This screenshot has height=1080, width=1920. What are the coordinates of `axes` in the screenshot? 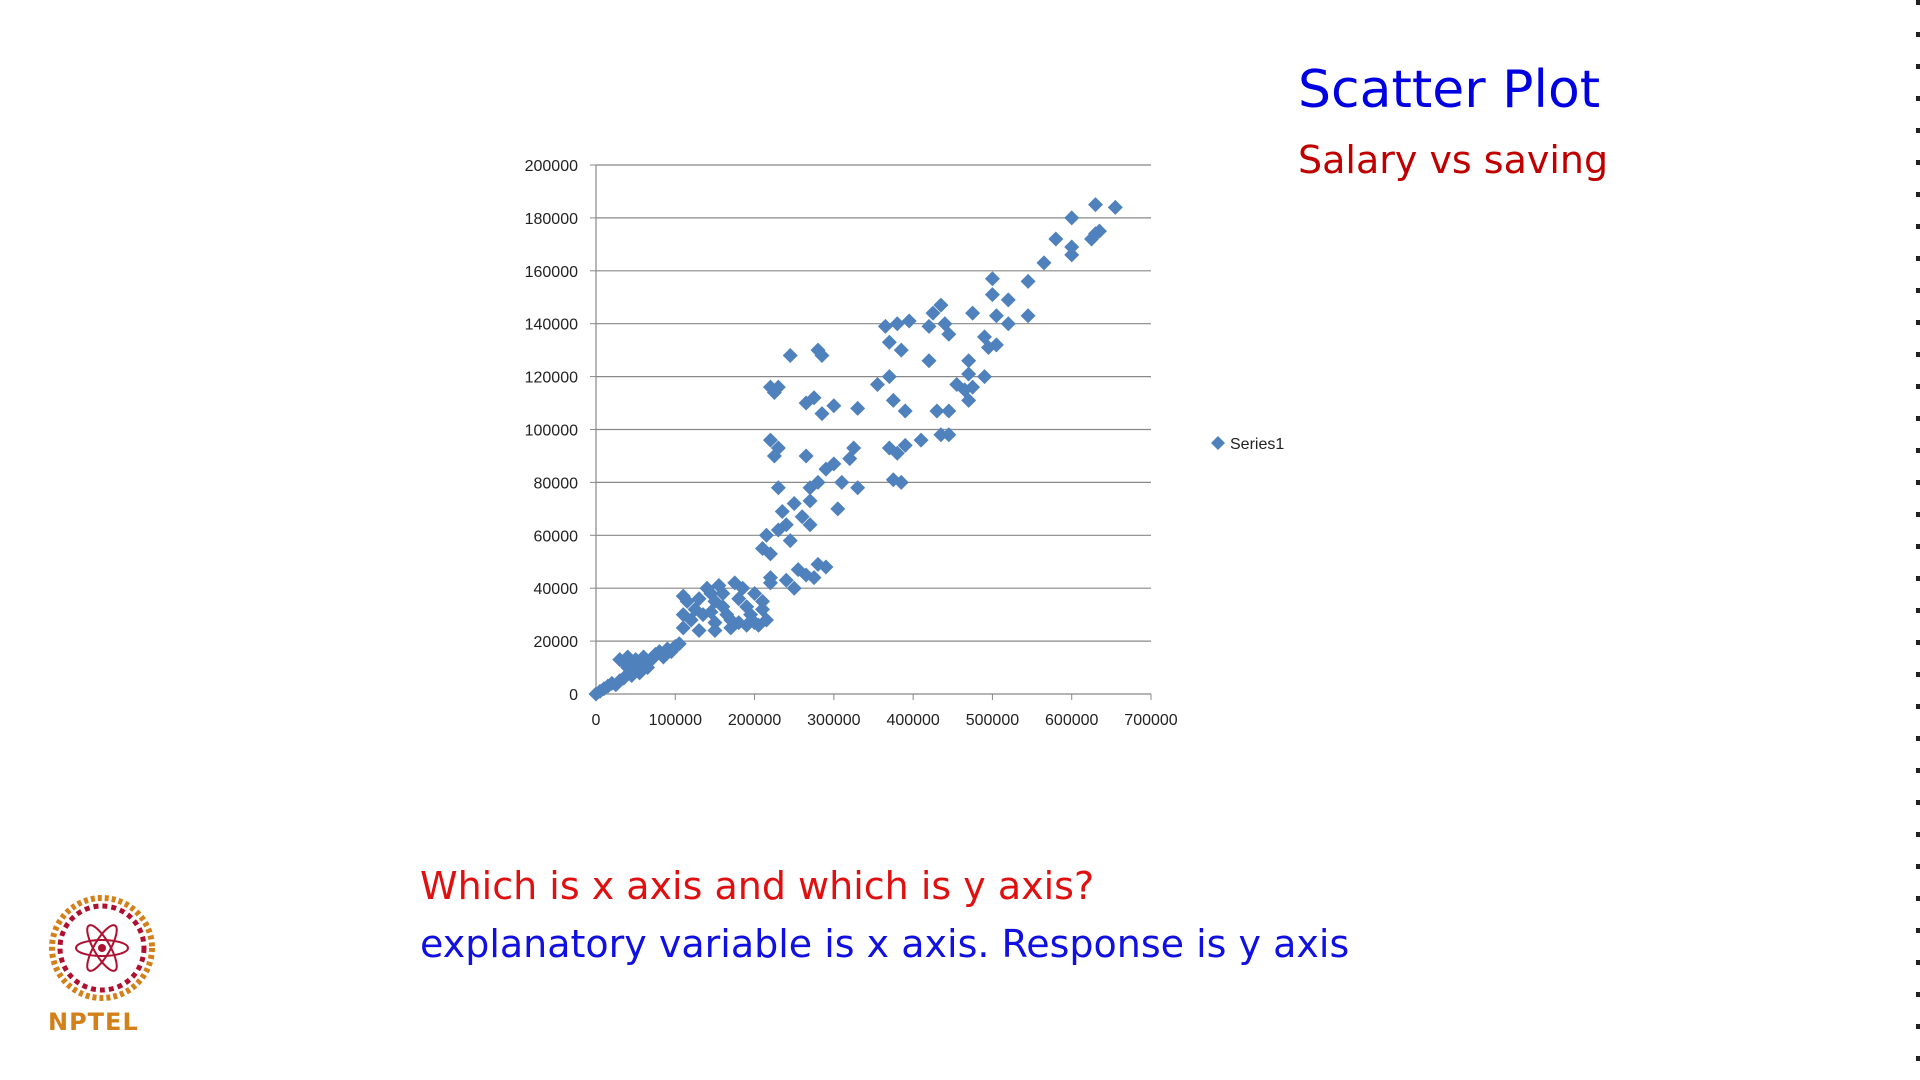 It's located at (871, 432).